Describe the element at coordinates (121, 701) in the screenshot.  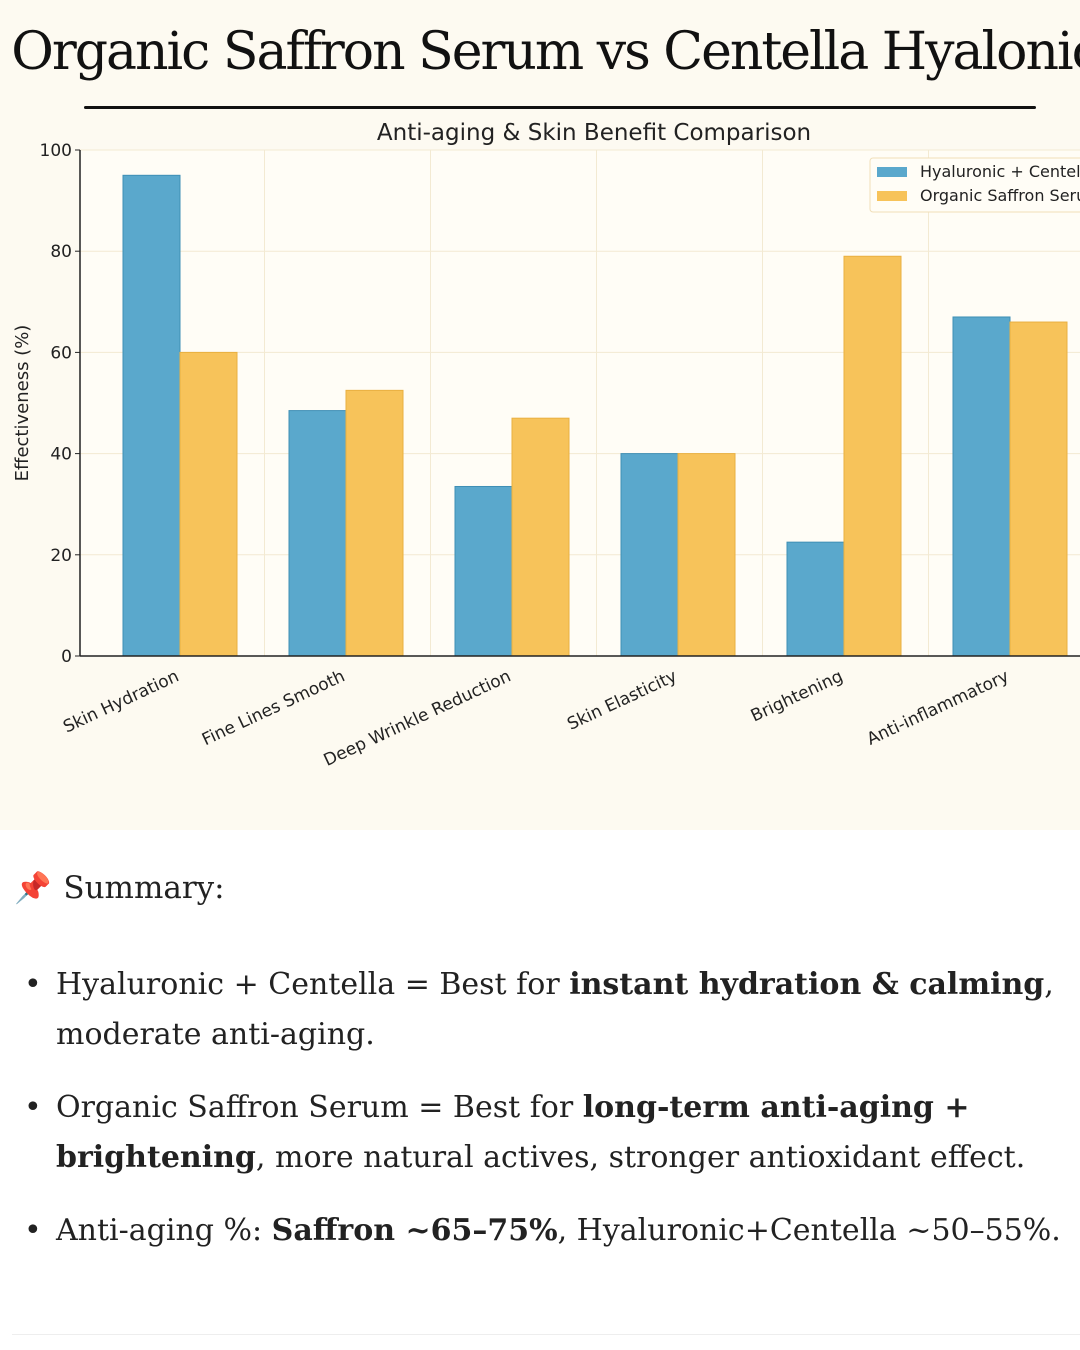
I see `x-tick-label: Skin Hydration` at that location.